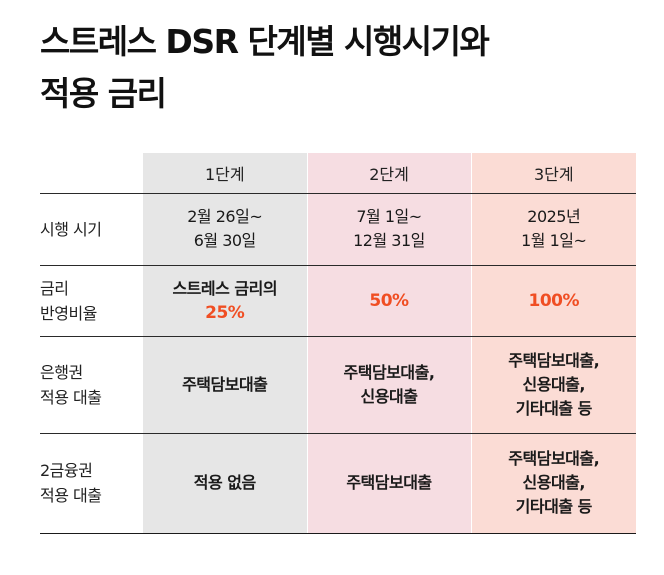  Describe the element at coordinates (388, 384) in the screenshot. I see `bank-stage-2: 주택담보대출, 신용대출` at that location.